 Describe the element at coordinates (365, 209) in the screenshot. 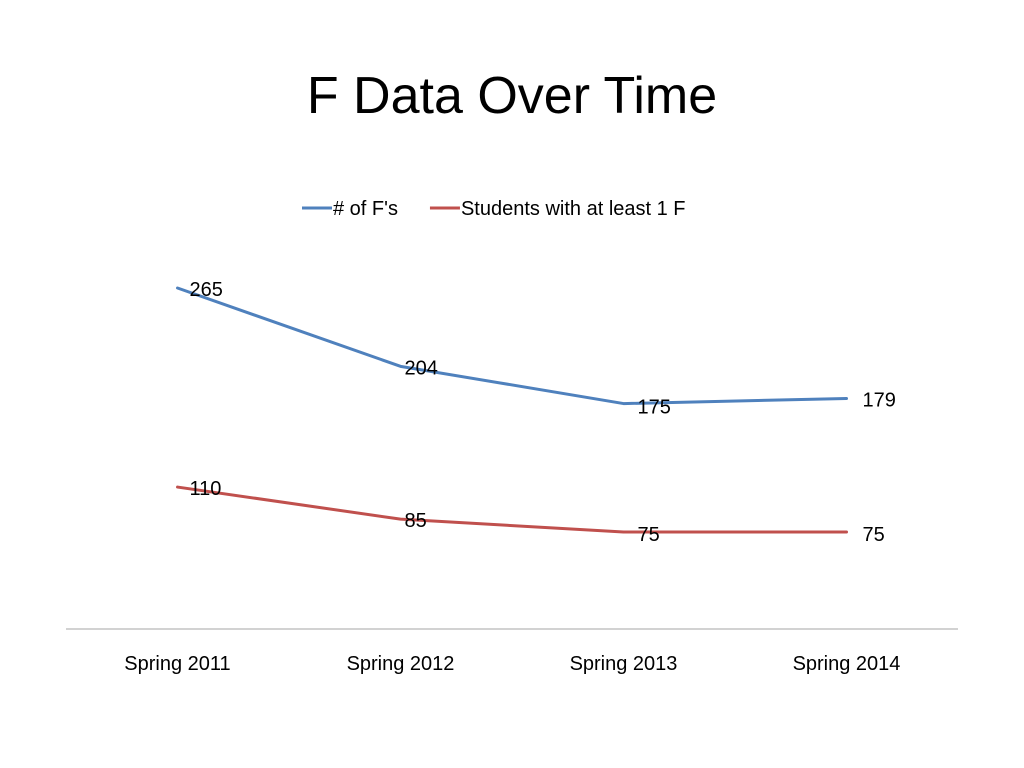

I see `legend-label: # of F's` at that location.